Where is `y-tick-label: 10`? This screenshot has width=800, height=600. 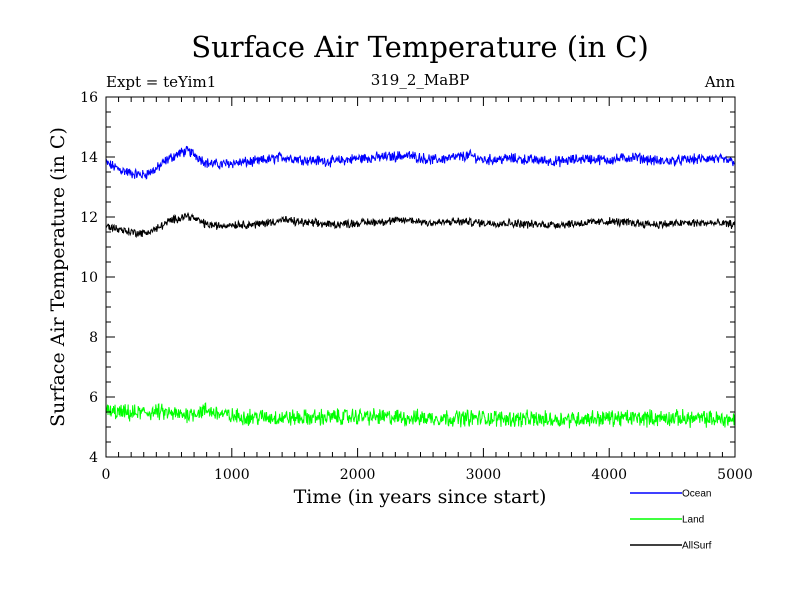
y-tick-label: 10 is located at coordinates (89, 278).